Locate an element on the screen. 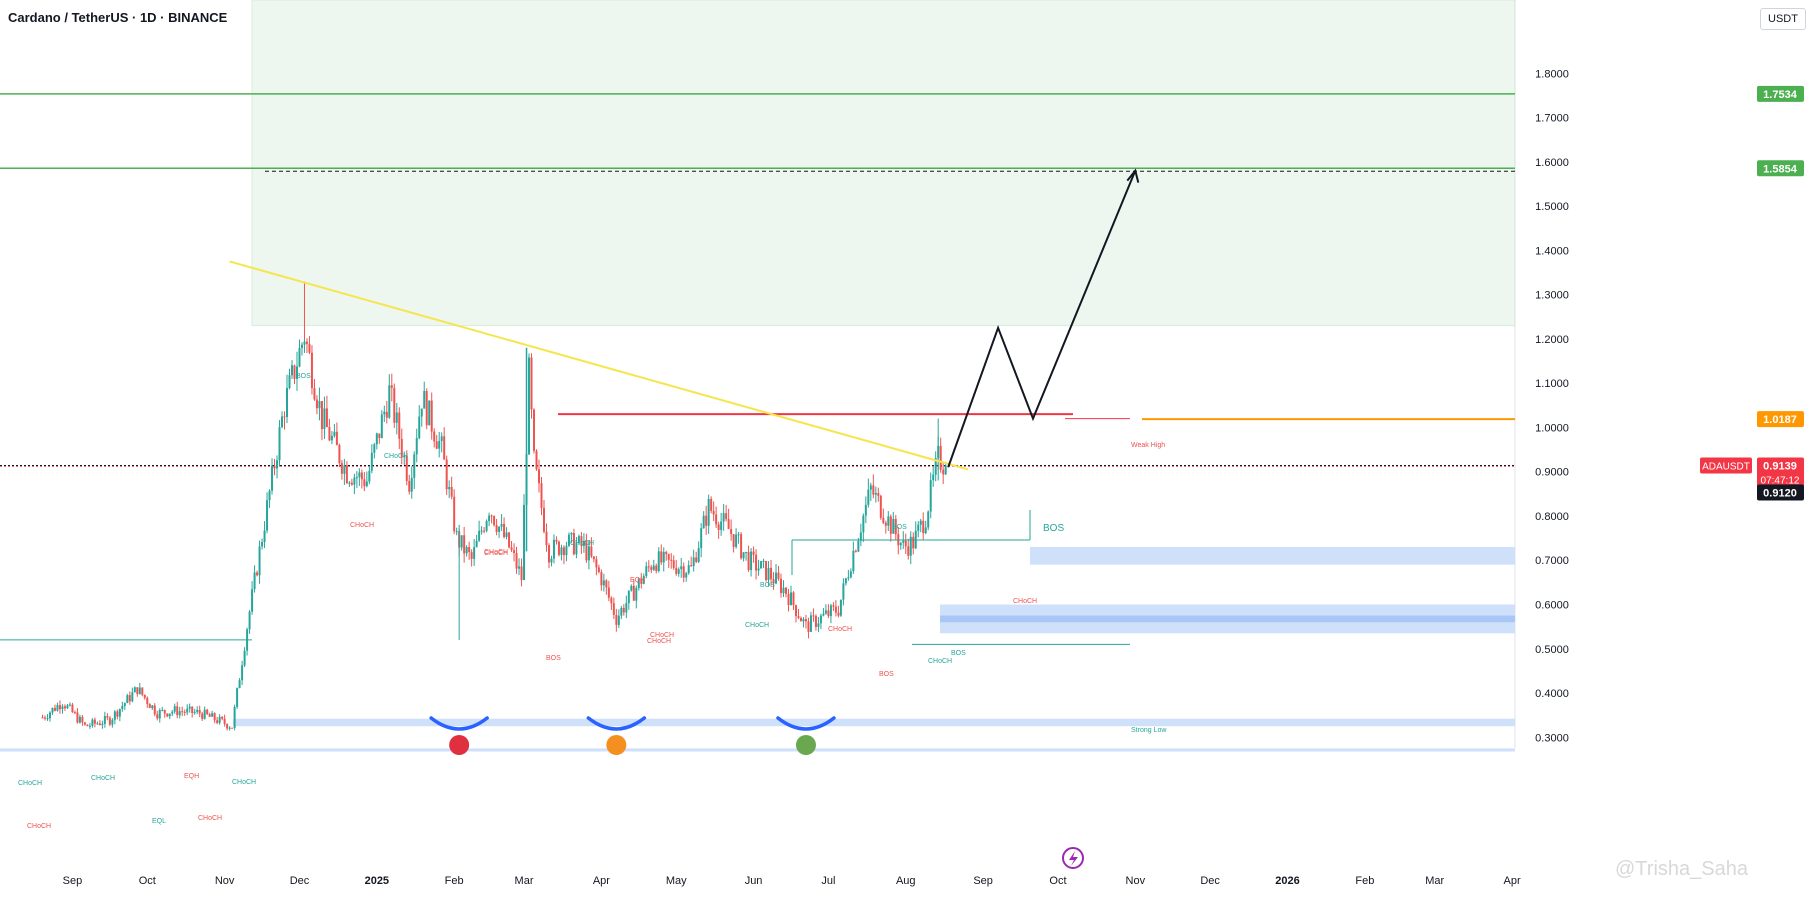 The height and width of the screenshot is (904, 1815). y-tick-label: 0.5000 is located at coordinates (1552, 650).